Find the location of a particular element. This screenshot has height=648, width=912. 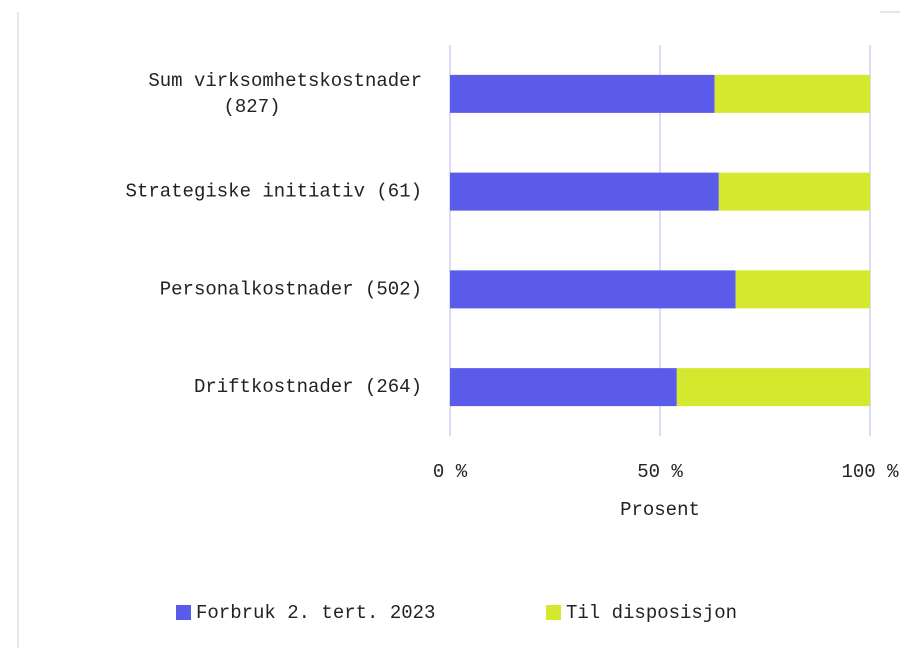

y-tick-label: Personalkostnader (502) is located at coordinates (291, 289).